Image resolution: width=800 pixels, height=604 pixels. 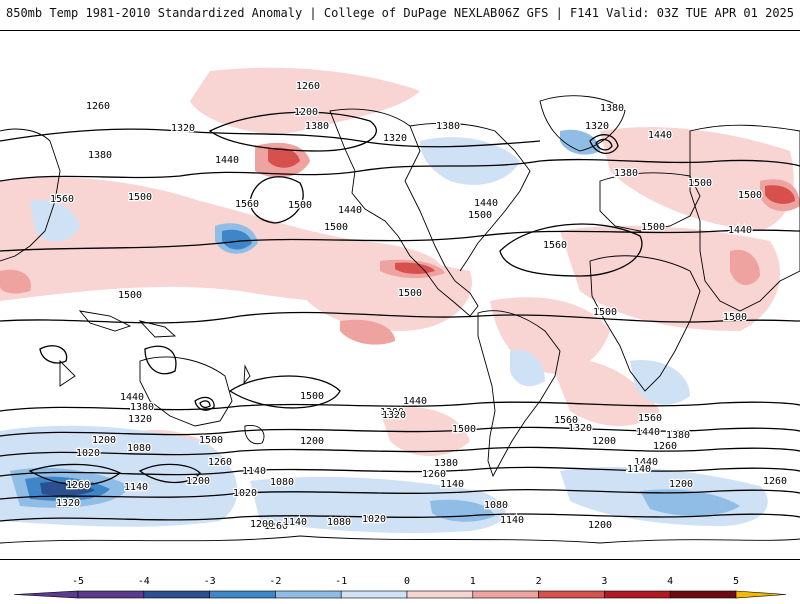 What do you see at coordinates (400, 539) in the screenshot?
I see `antarctica-coast` at bounding box center [400, 539].